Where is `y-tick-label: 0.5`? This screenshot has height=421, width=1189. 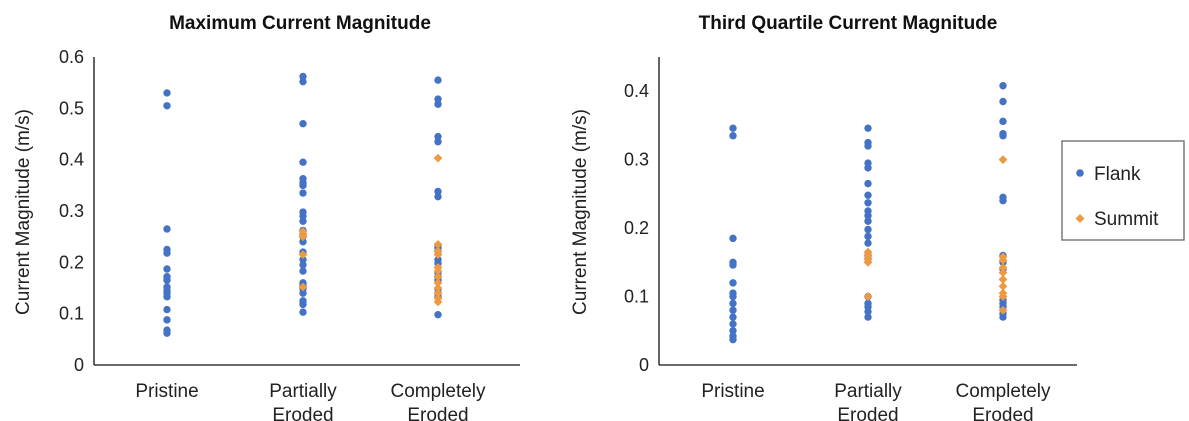
y-tick-label: 0.5 is located at coordinates (71, 108).